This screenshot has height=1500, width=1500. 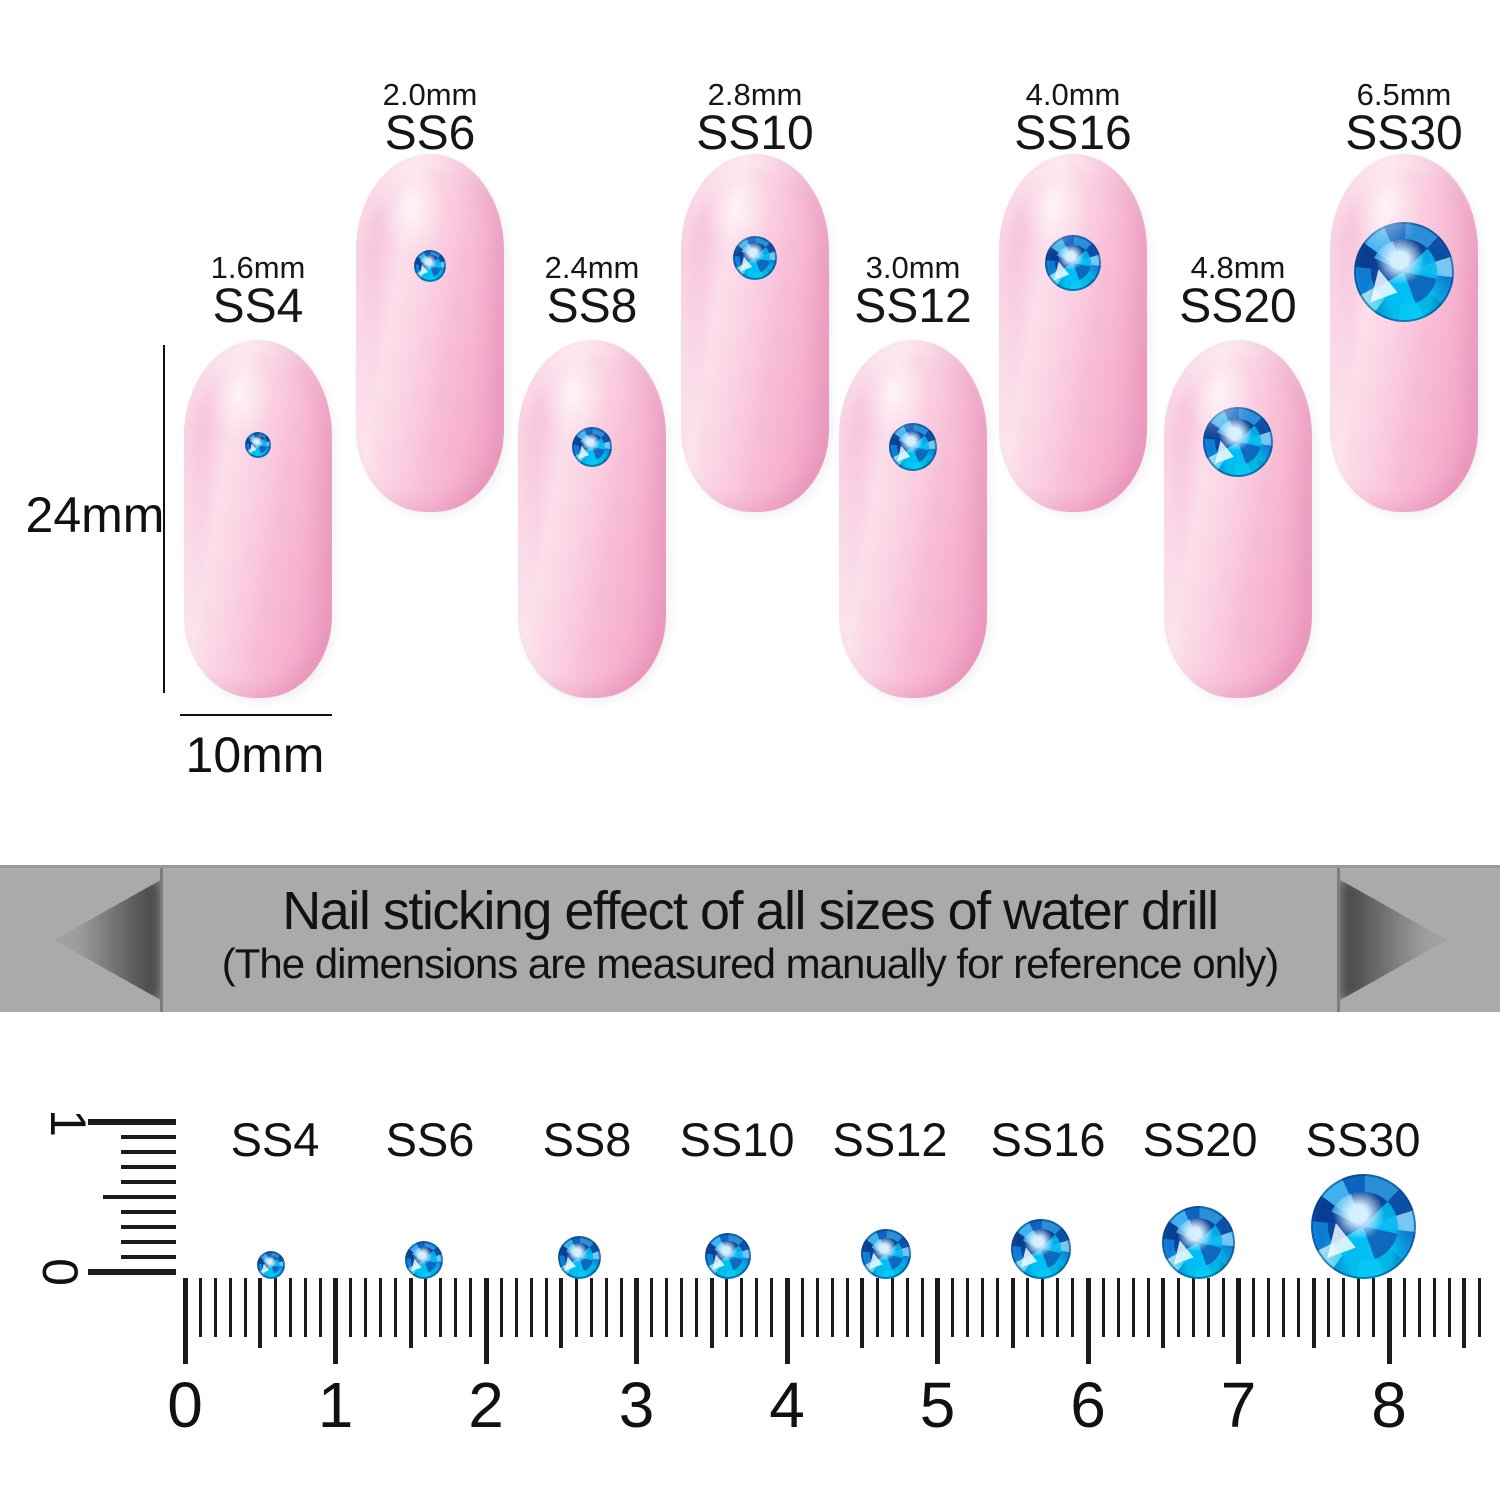 I want to click on ruler-ss-label-ss4: SS4, so click(x=275, y=1139).